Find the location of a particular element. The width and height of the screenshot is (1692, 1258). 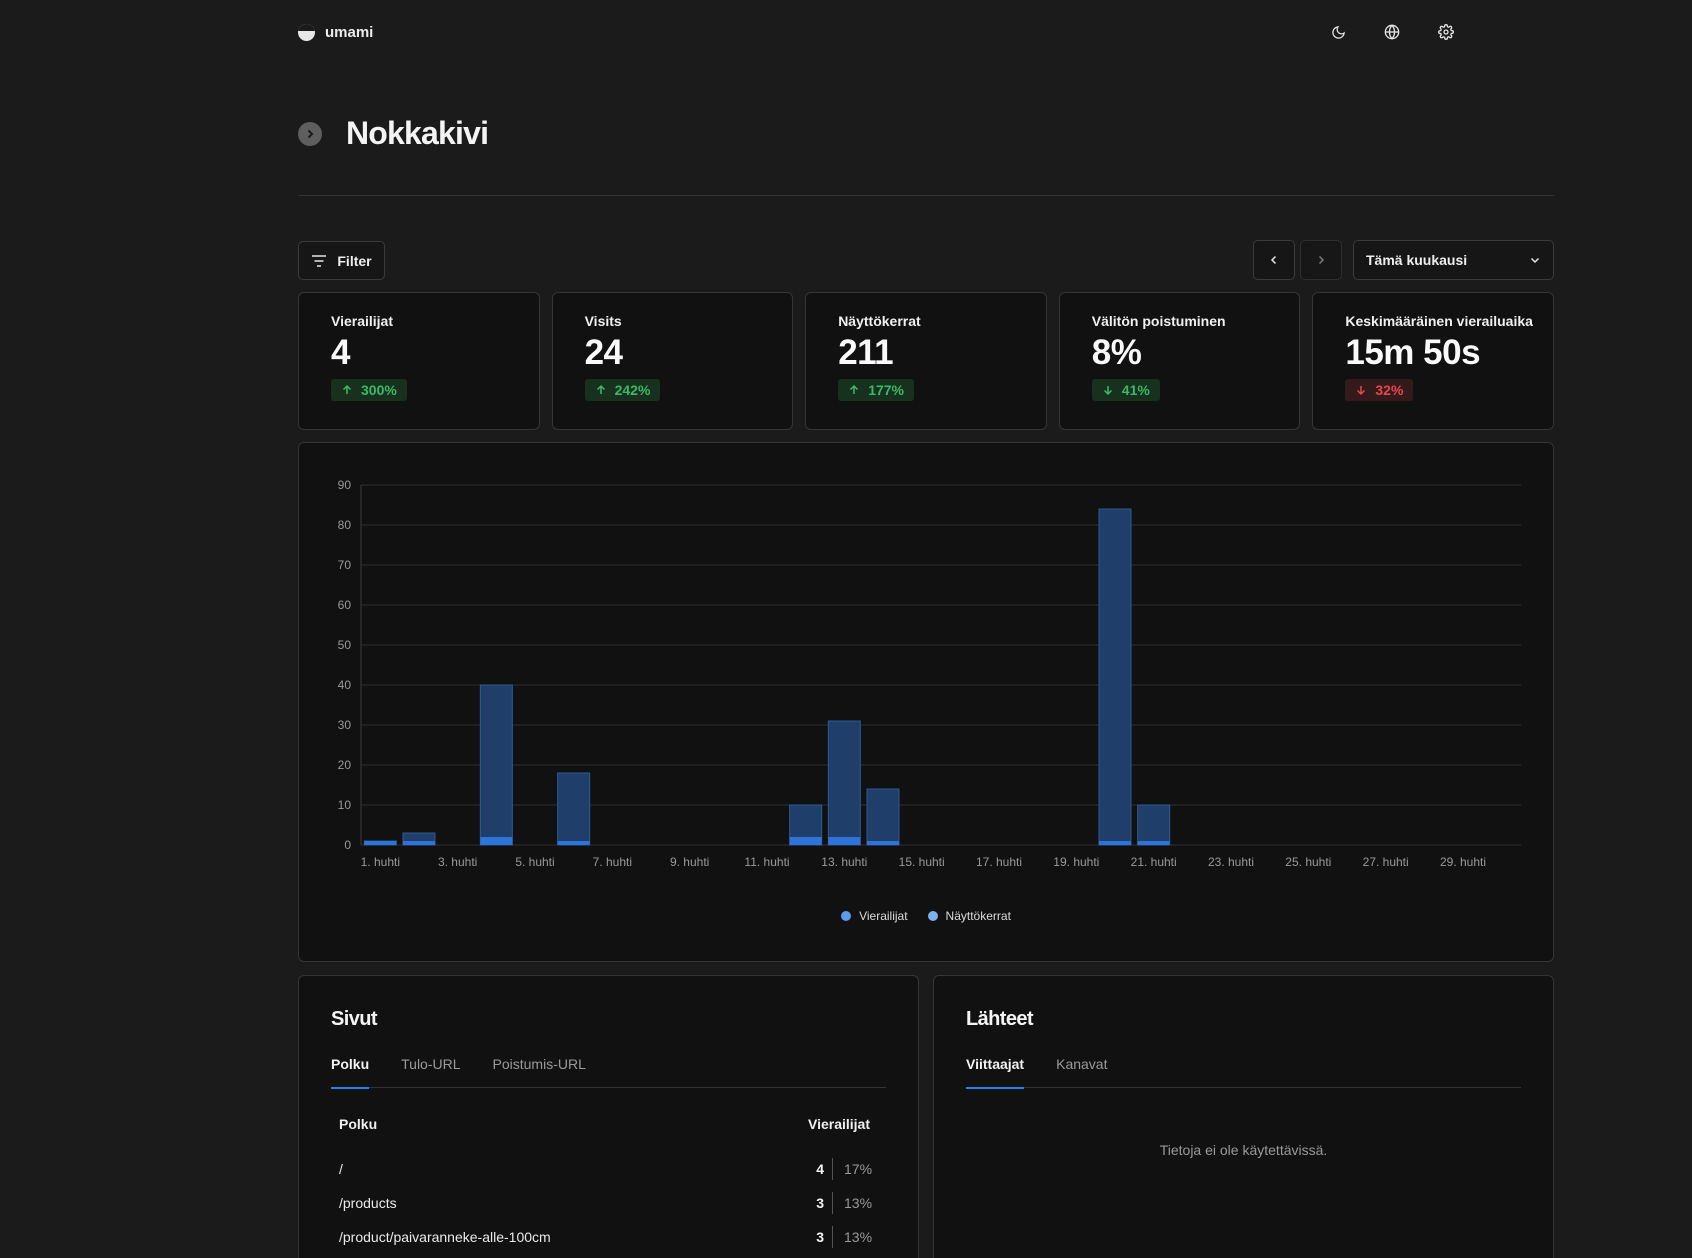

moon-icon is located at coordinates (1338, 32).